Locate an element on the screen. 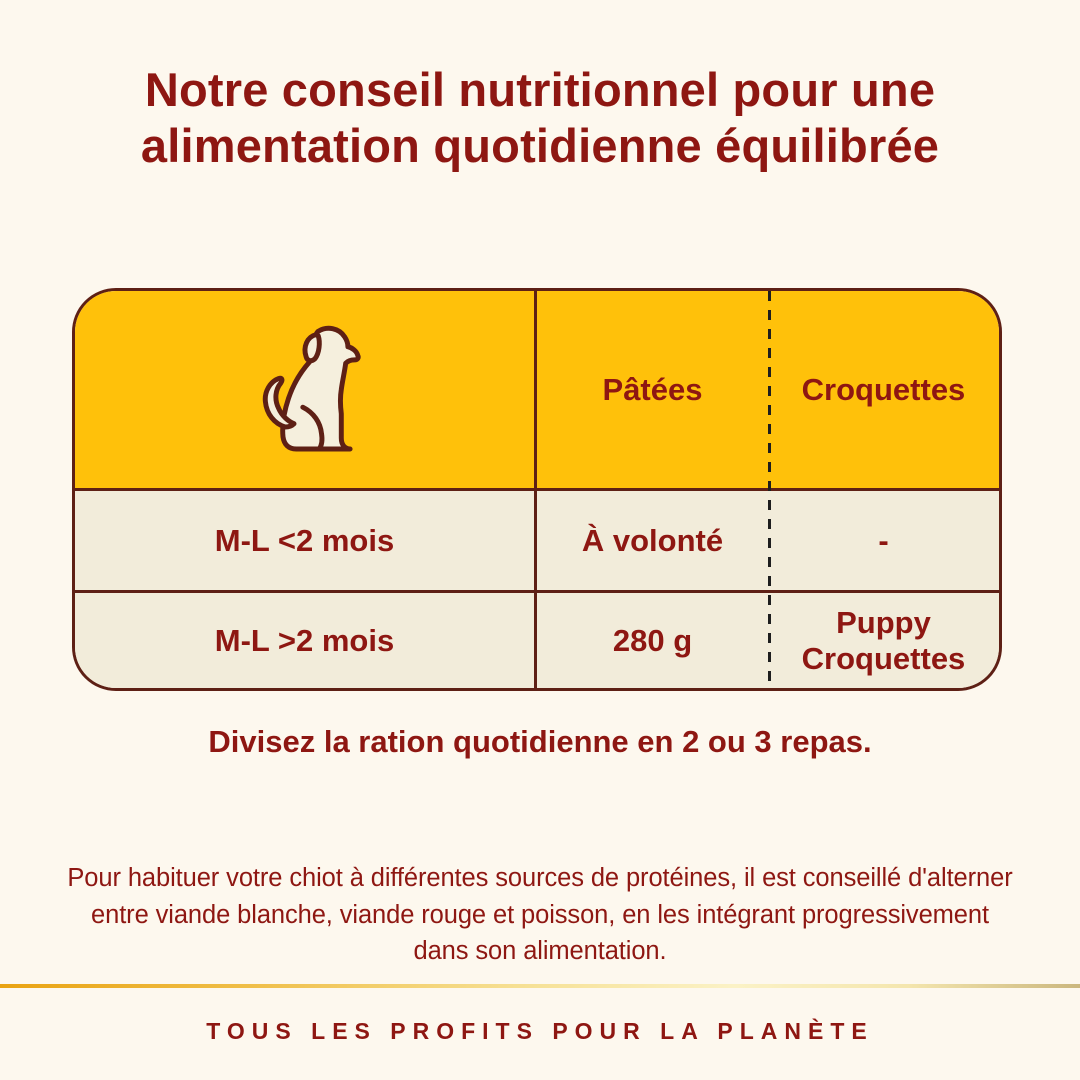 The width and height of the screenshot is (1080, 1080). row1-age-label: M-L <2 mois is located at coordinates (304, 540).